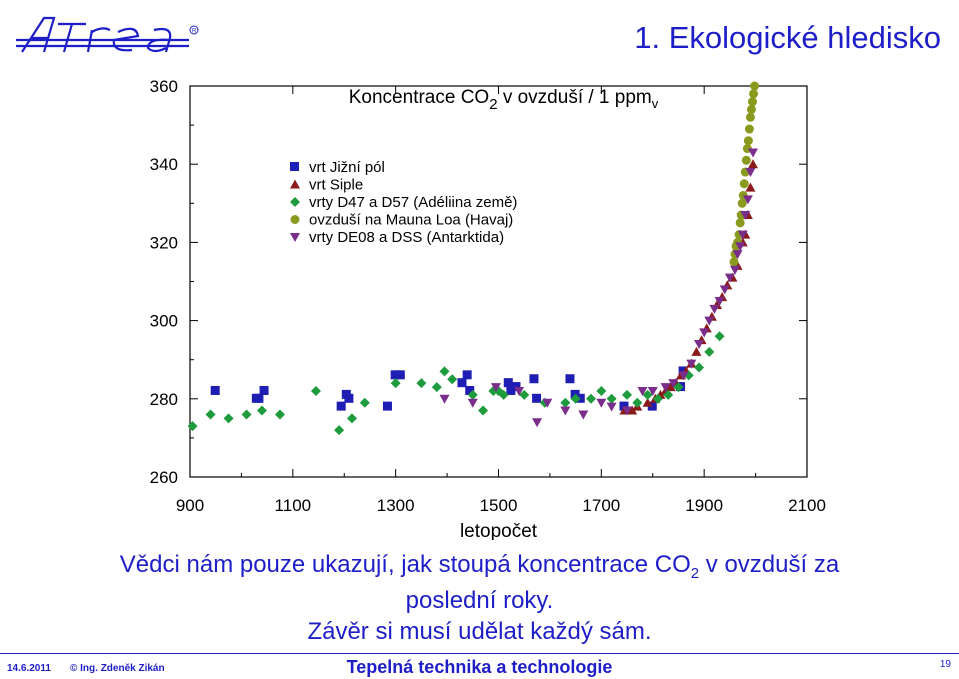 The width and height of the screenshot is (959, 679). Describe the element at coordinates (406, 237) in the screenshot. I see `legend-label-5: vrty DE08 a DSS (Antarktida)` at that location.